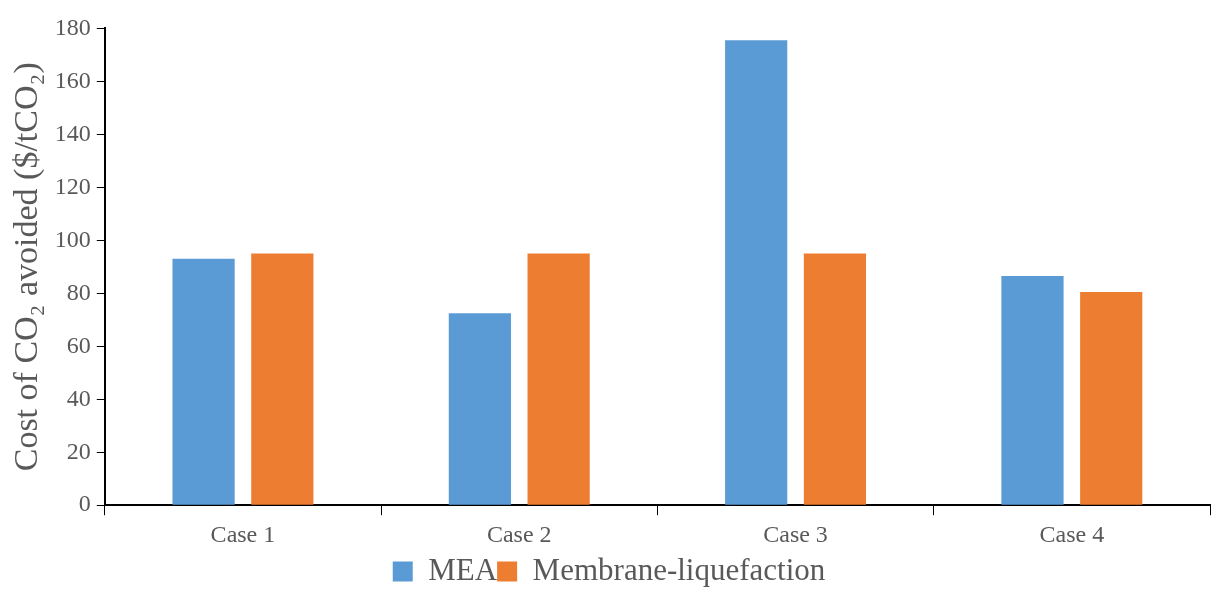 This screenshot has width=1226, height=605. Describe the element at coordinates (72, 26) in the screenshot. I see `y-tick-label: 180` at that location.